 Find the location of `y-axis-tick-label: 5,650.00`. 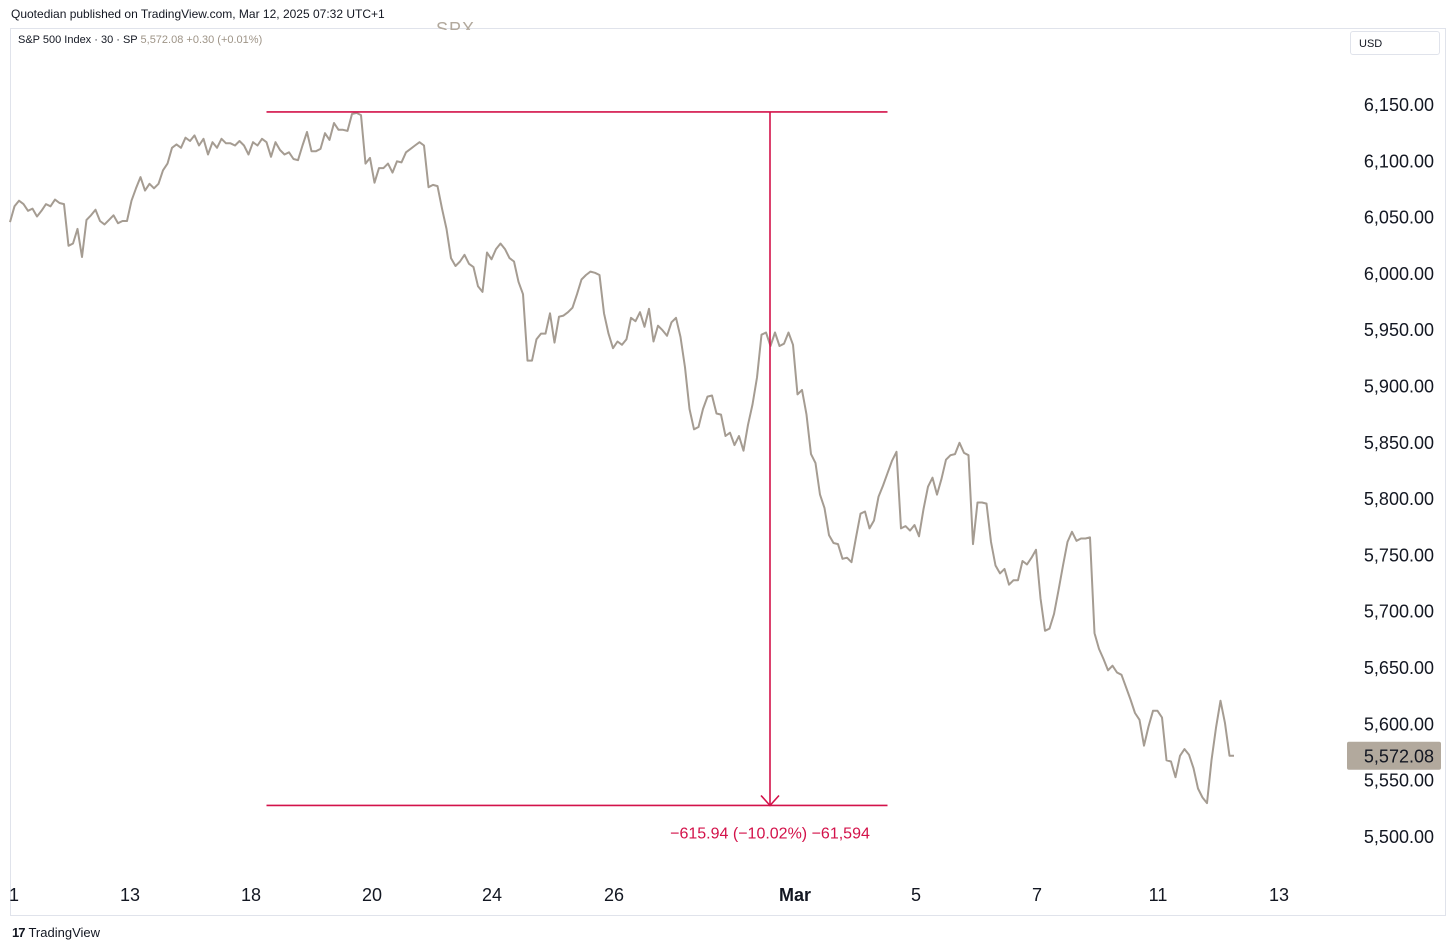

y-axis-tick-label: 5,650.00 is located at coordinates (1399, 668).